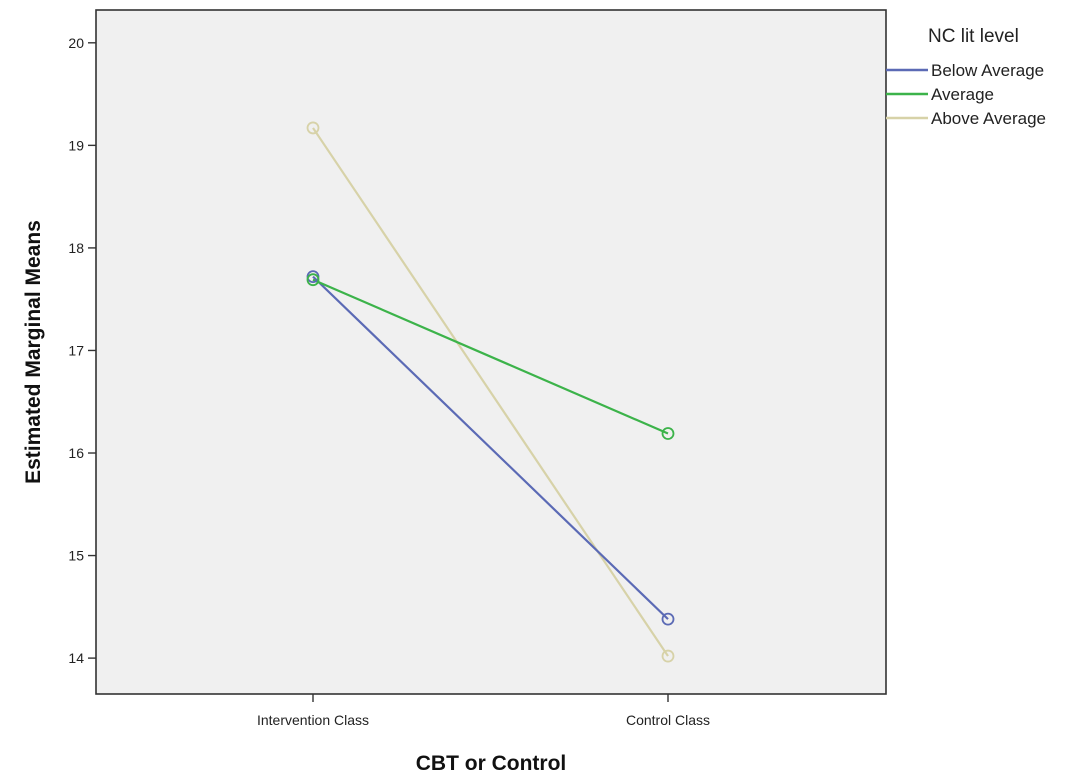 The width and height of the screenshot is (1092, 776). I want to click on y-tick-label: 16, so click(76, 453).